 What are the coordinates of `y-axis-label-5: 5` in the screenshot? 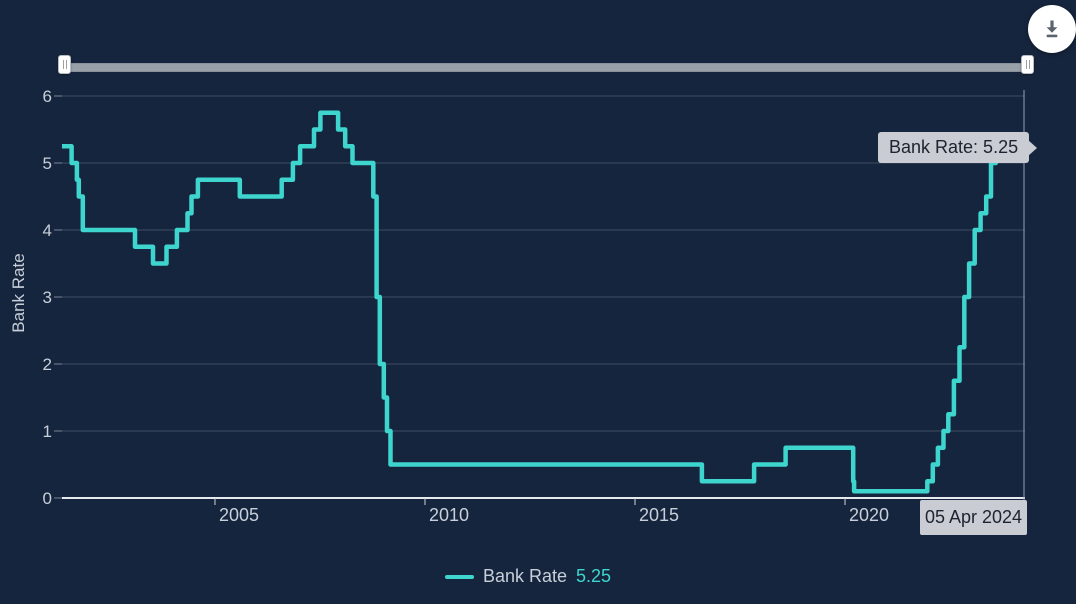 It's located at (47, 163).